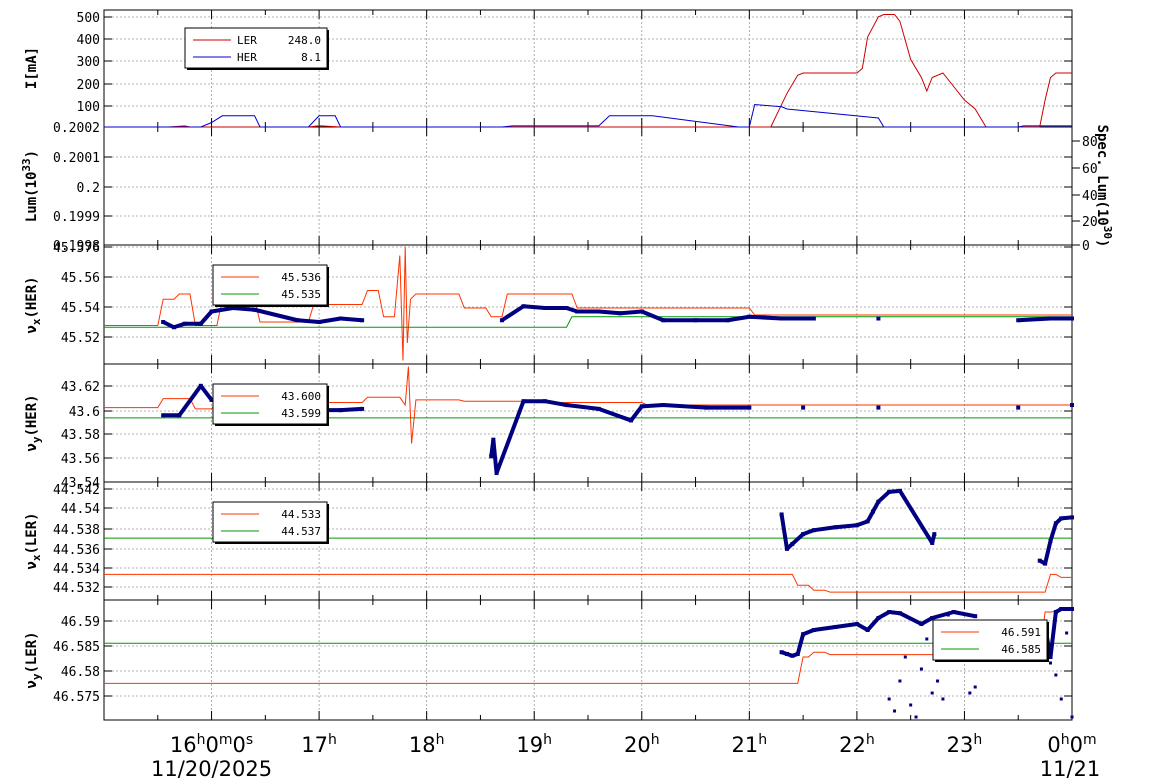 Image resolution: width=1154 pixels, height=782 pixels. Describe the element at coordinates (1071, 744) in the screenshot. I see `x-tick-label: 0h0m` at that location.